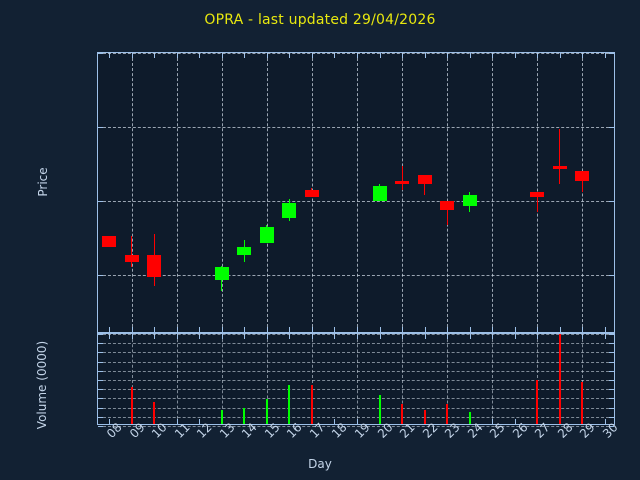 Image resolution: width=640 pixels, height=480 pixels. I want to click on volume-axis-title: Volume (0000), so click(42, 385).